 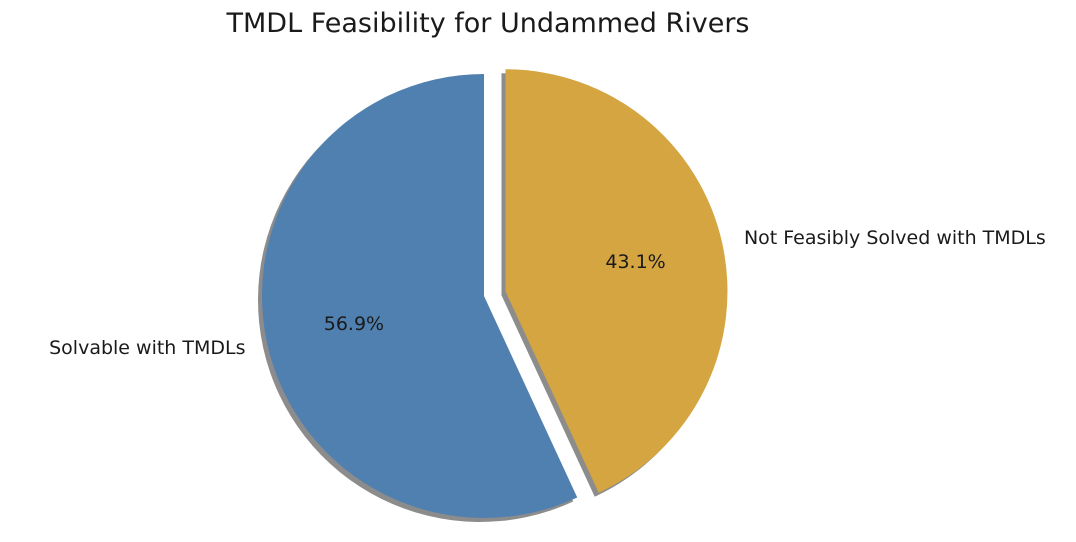 What do you see at coordinates (635, 262) in the screenshot?
I see `pie-pct-label-not-feasibly-solved-with-tmdls: 43.1%` at bounding box center [635, 262].